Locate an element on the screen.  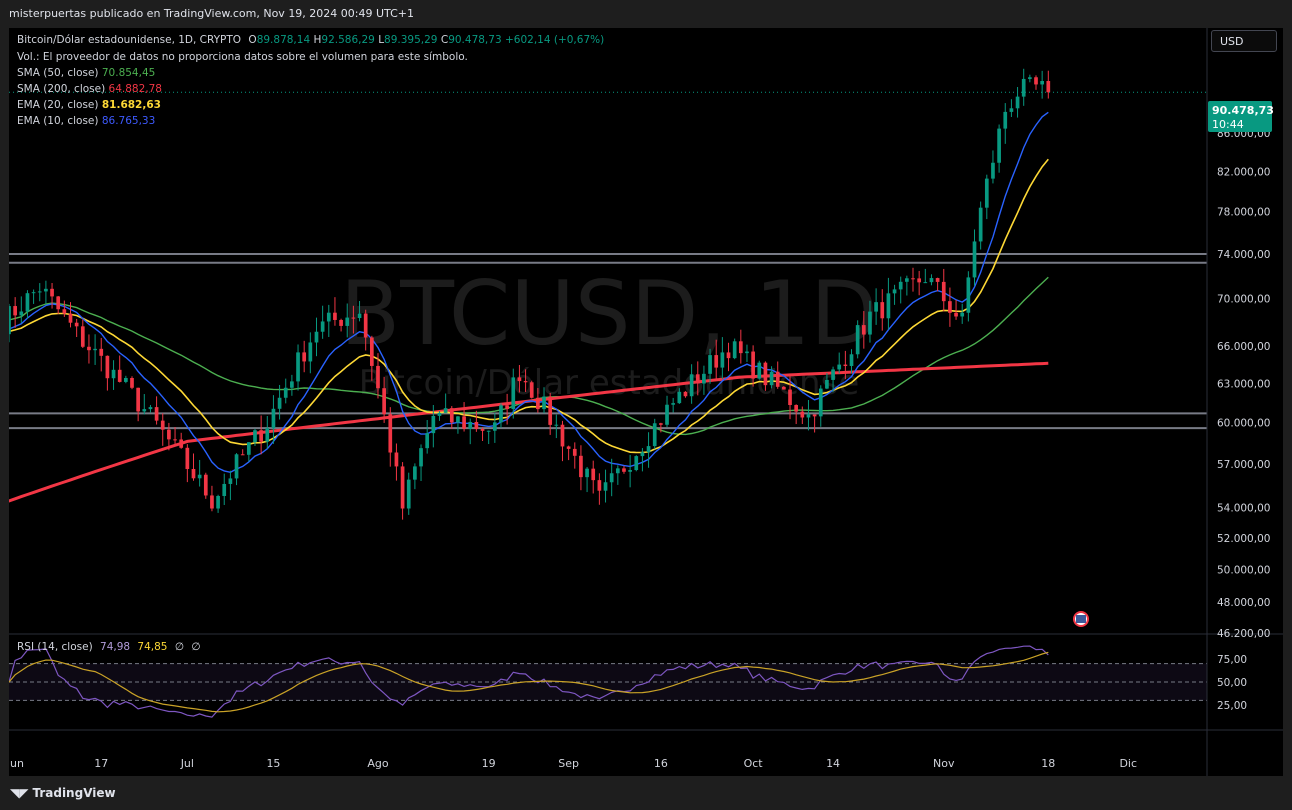
y-tick-label: 63.000,00 is located at coordinates (1243, 384).